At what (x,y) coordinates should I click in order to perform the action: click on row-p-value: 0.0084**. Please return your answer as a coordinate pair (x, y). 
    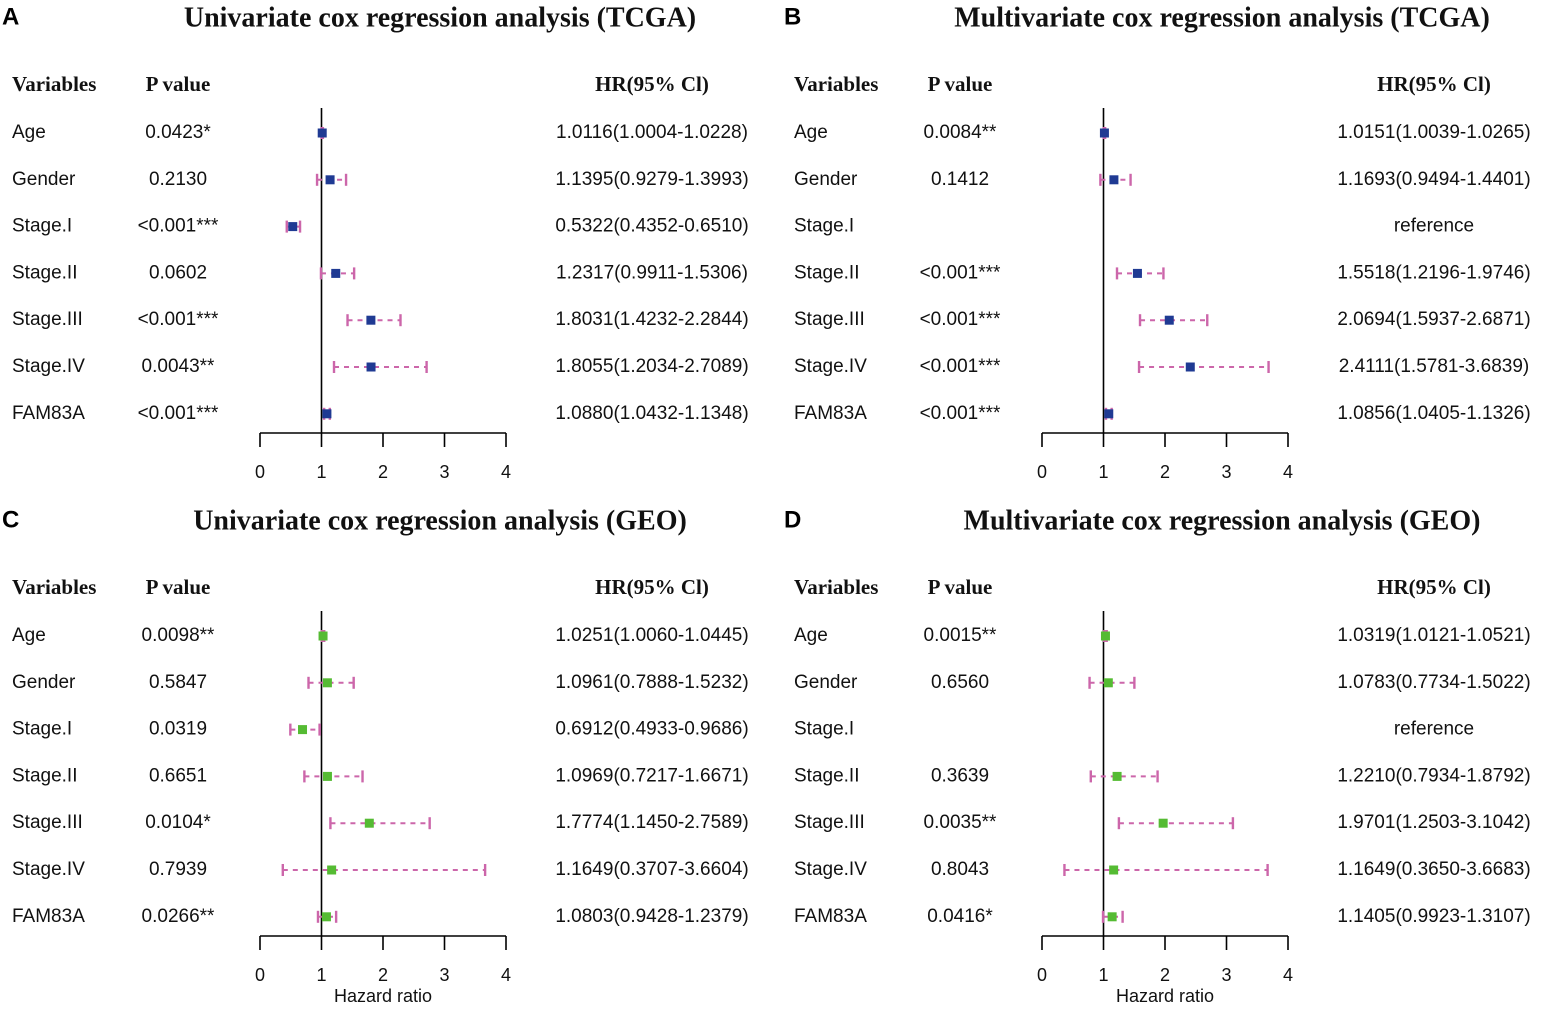
    Looking at the image, I should click on (961, 132).